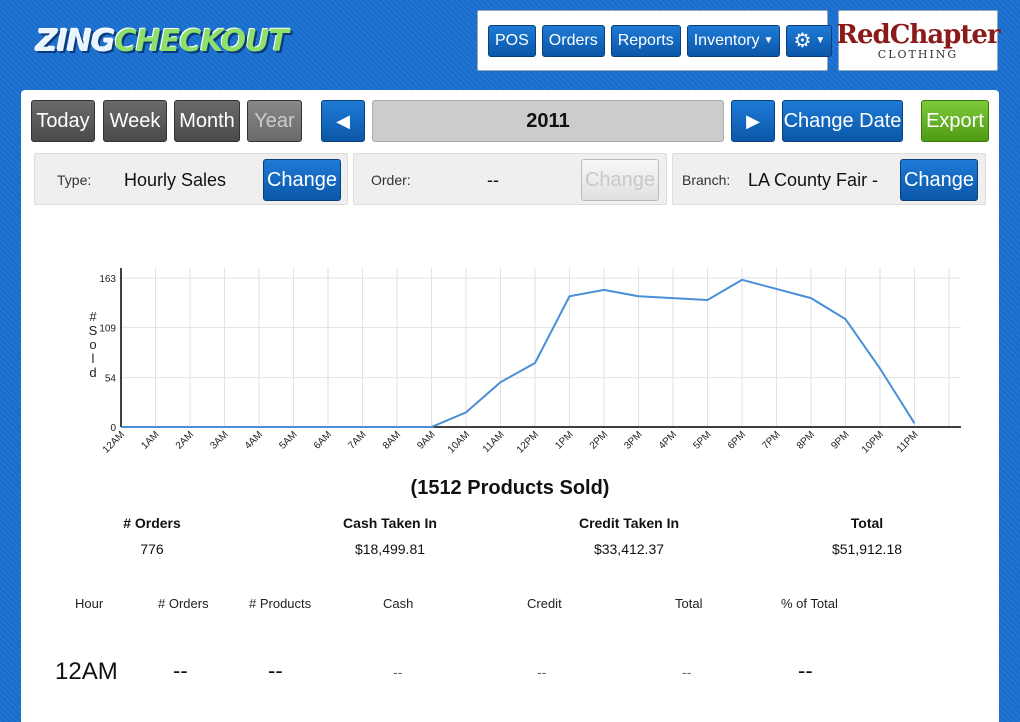  What do you see at coordinates (573, 40) in the screenshot?
I see `orders-button: Orders` at bounding box center [573, 40].